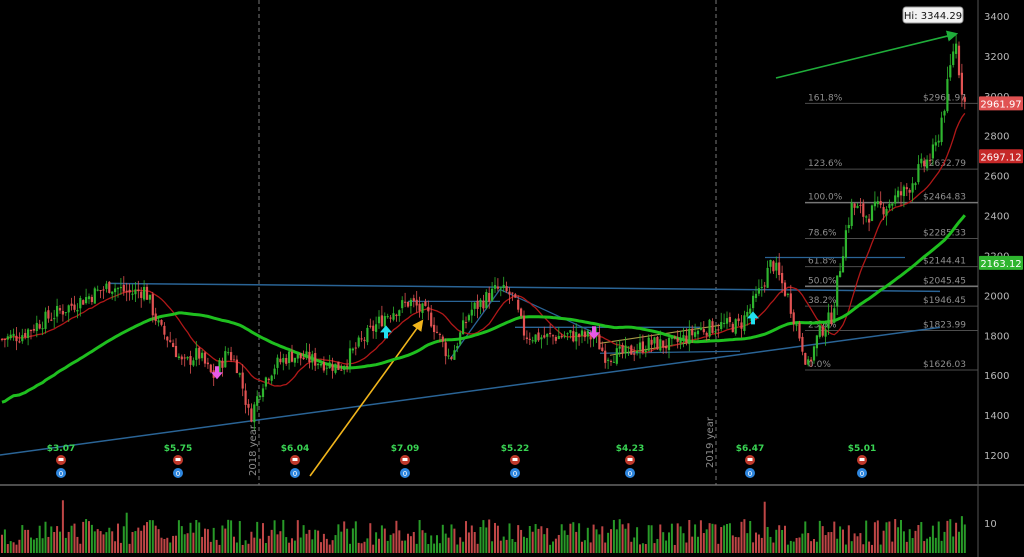 Image resolution: width=1024 pixels, height=557 pixels. Describe the element at coordinates (933, 16) in the screenshot. I see `high-callout-label: Hi: 3344.29` at that location.